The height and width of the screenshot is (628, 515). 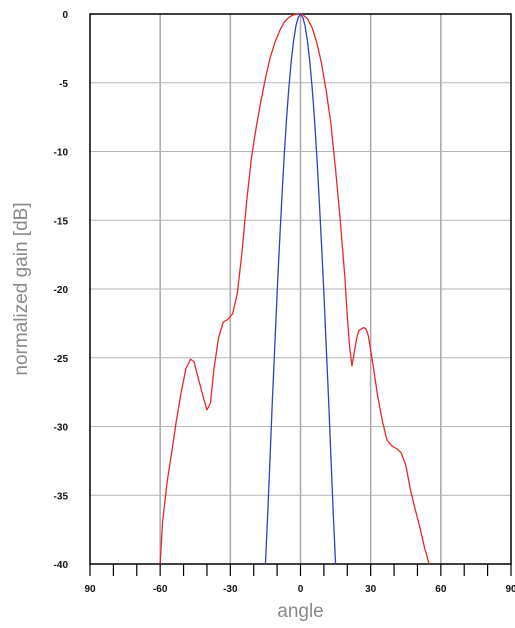 I want to click on x-tick-labels: 90 -60 -30 0 30 60 90, so click(x=299, y=589).